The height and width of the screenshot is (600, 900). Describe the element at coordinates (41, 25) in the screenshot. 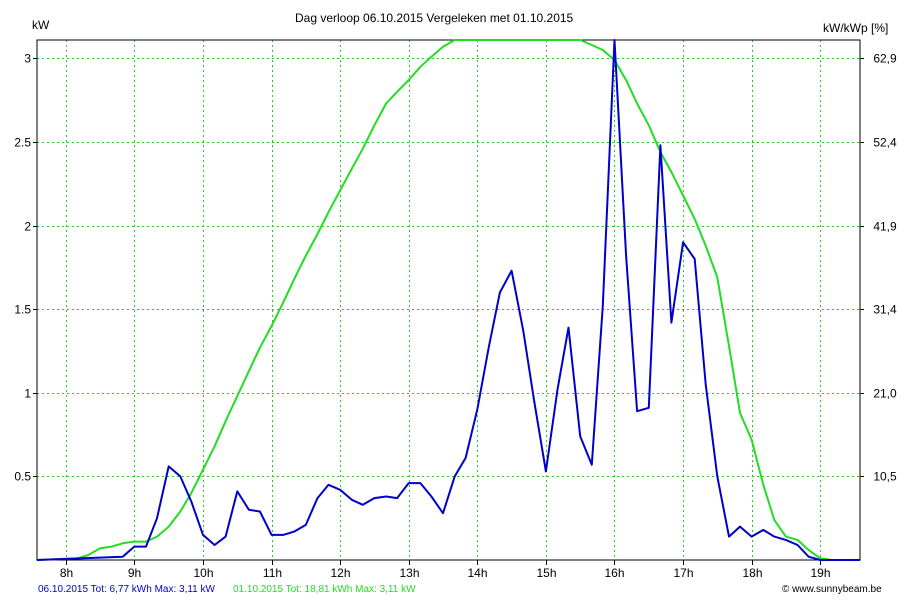

I see `y-left-axis-label: kW` at that location.